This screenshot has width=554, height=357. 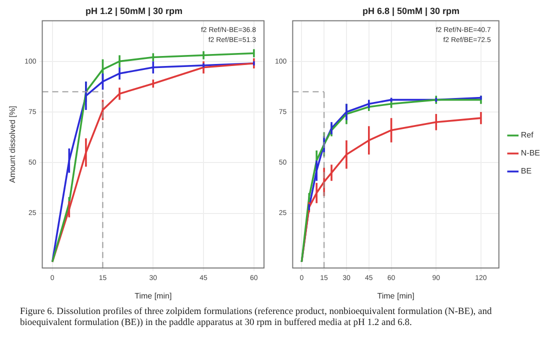 What do you see at coordinates (526, 171) in the screenshot?
I see `legend-label: BE` at bounding box center [526, 171].